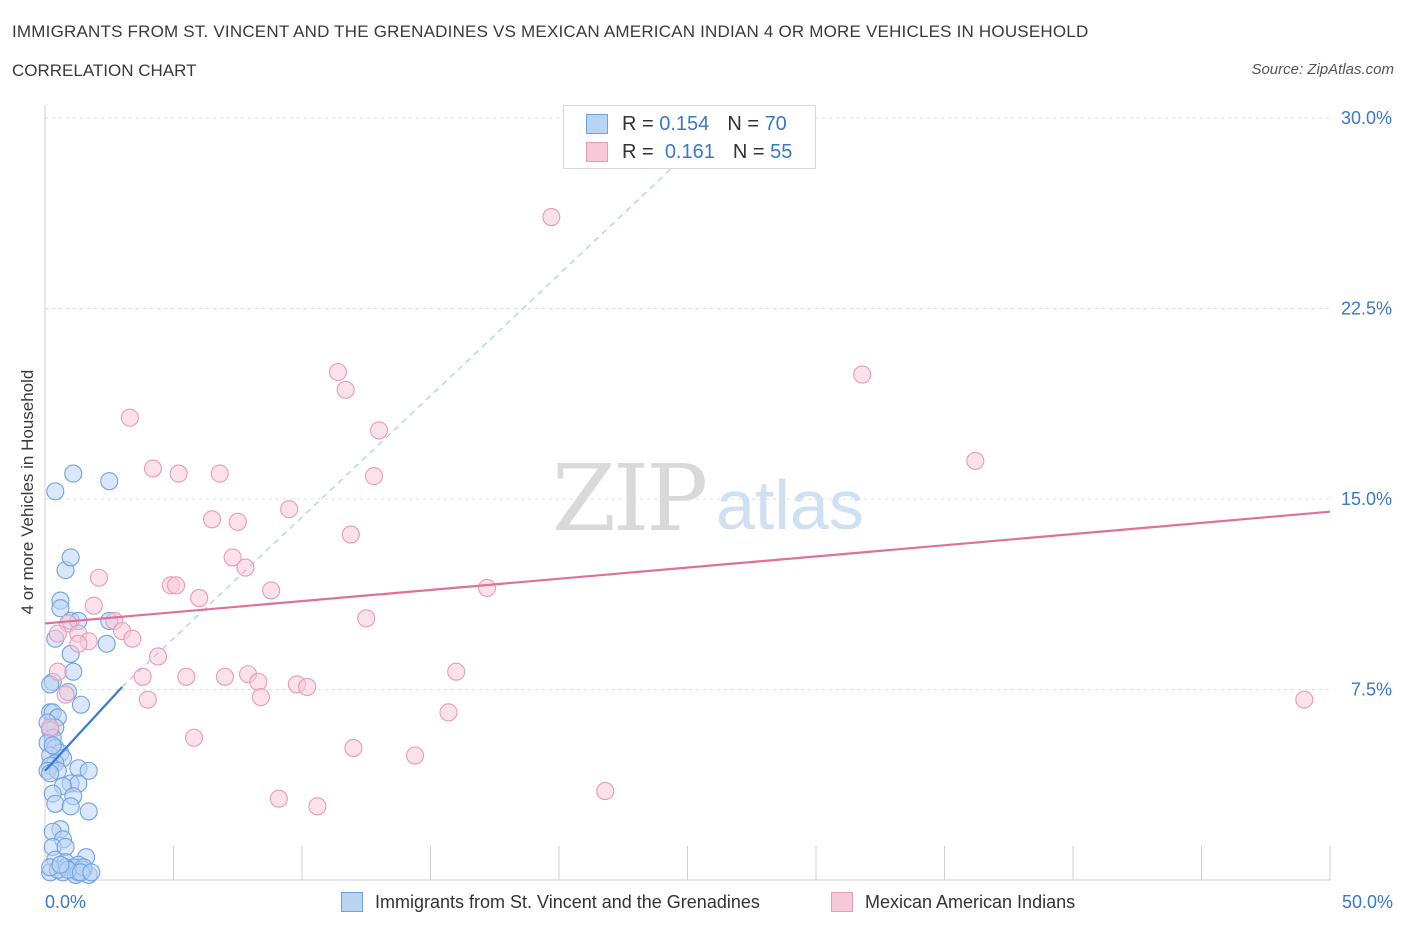 This screenshot has height=930, width=1406. What do you see at coordinates (83, 729) in the screenshot?
I see `trend-line-blue` at bounding box center [83, 729].